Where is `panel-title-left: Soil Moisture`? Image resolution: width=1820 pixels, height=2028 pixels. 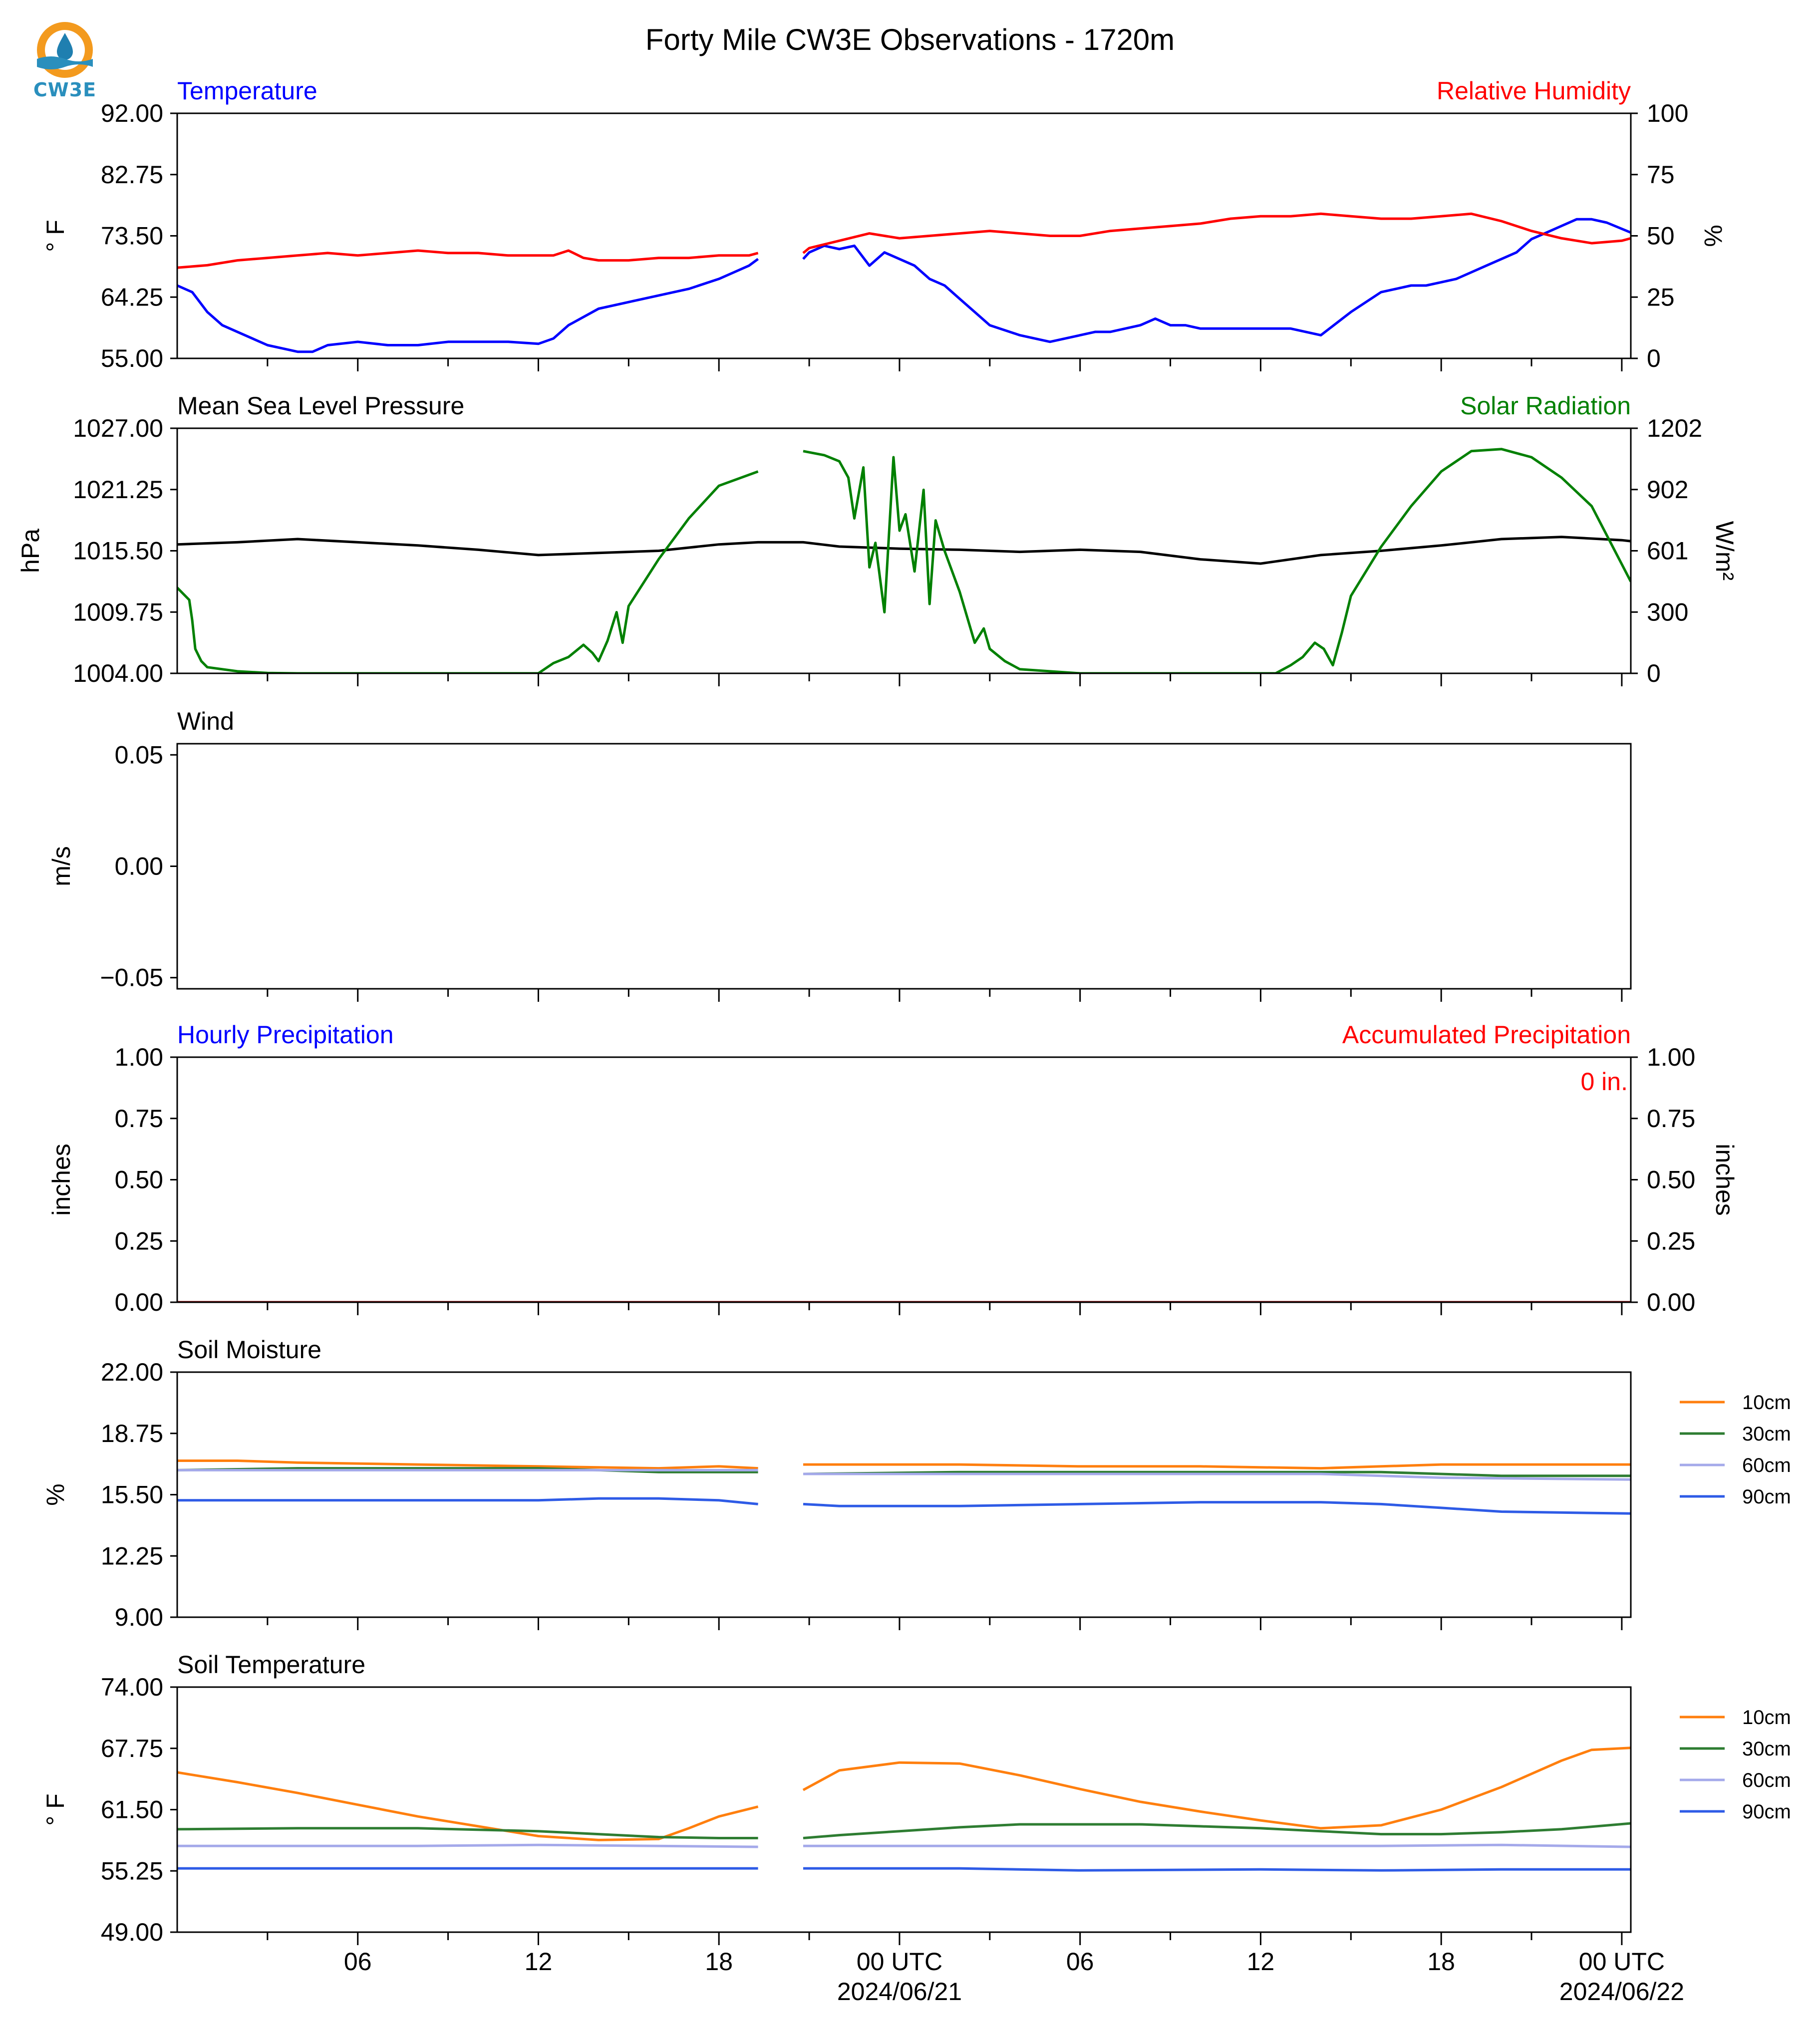
panel-title-left: Soil Moisture is located at coordinates (249, 1350).